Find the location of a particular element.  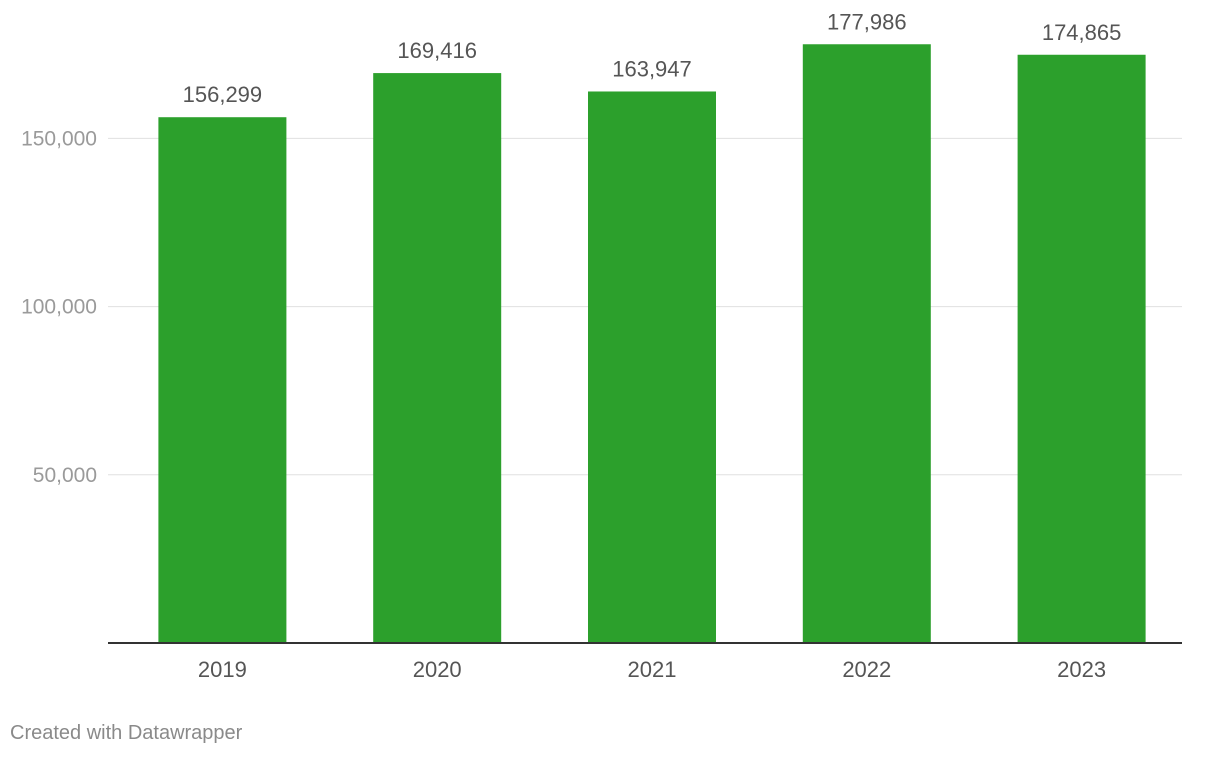

x-tick-label: 2020 is located at coordinates (437, 669).